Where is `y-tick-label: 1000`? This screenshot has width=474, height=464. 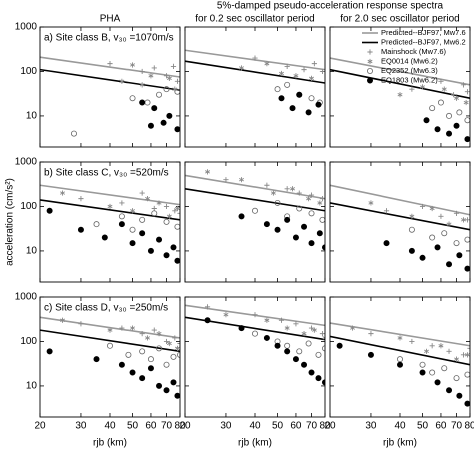 y-tick-label: 1000 is located at coordinates (26, 297).